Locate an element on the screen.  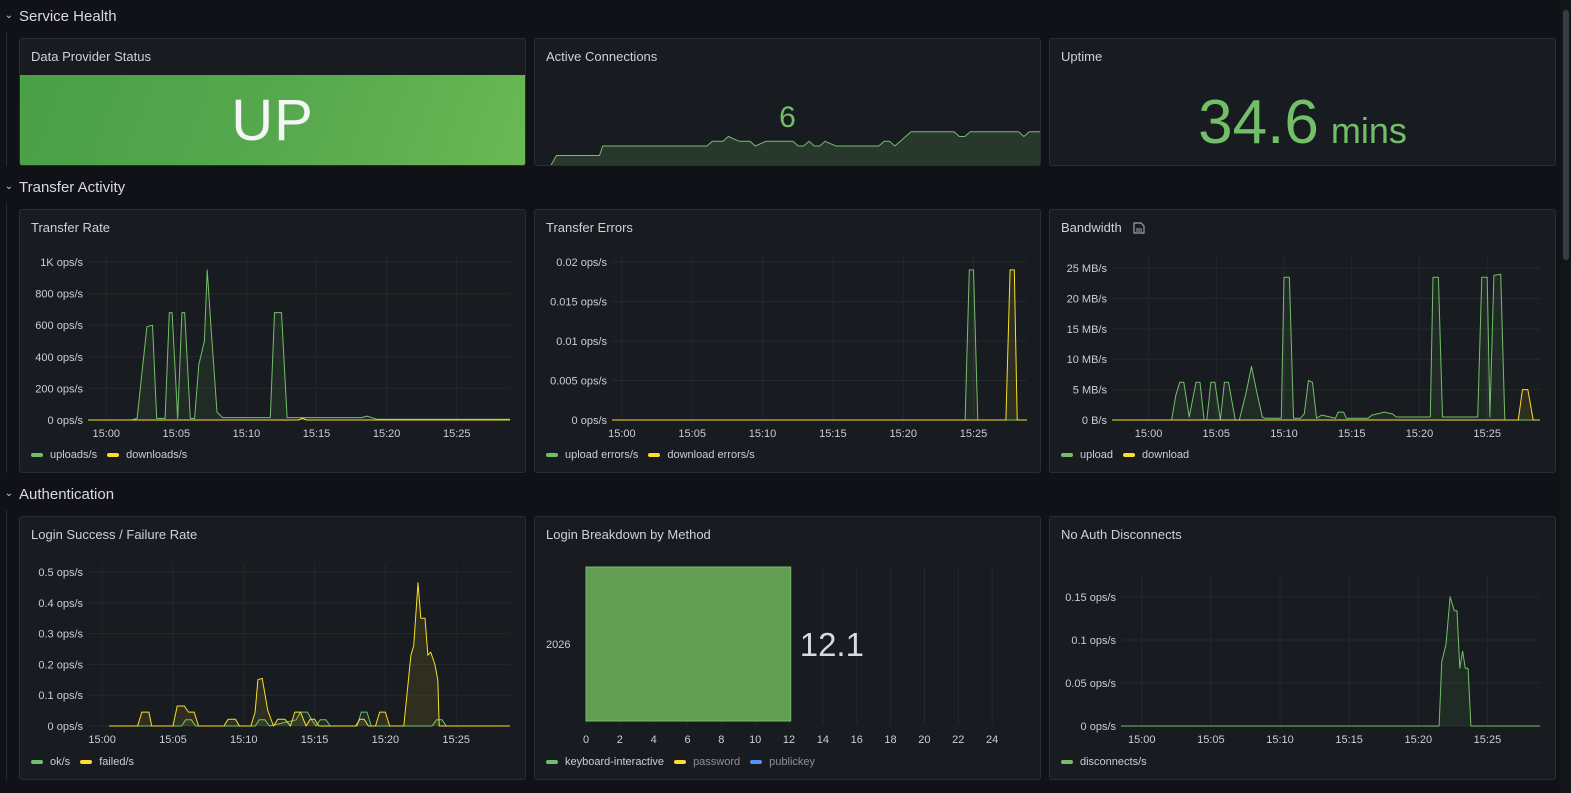
panel-title-text: Transfer Rate is located at coordinates (70, 227).